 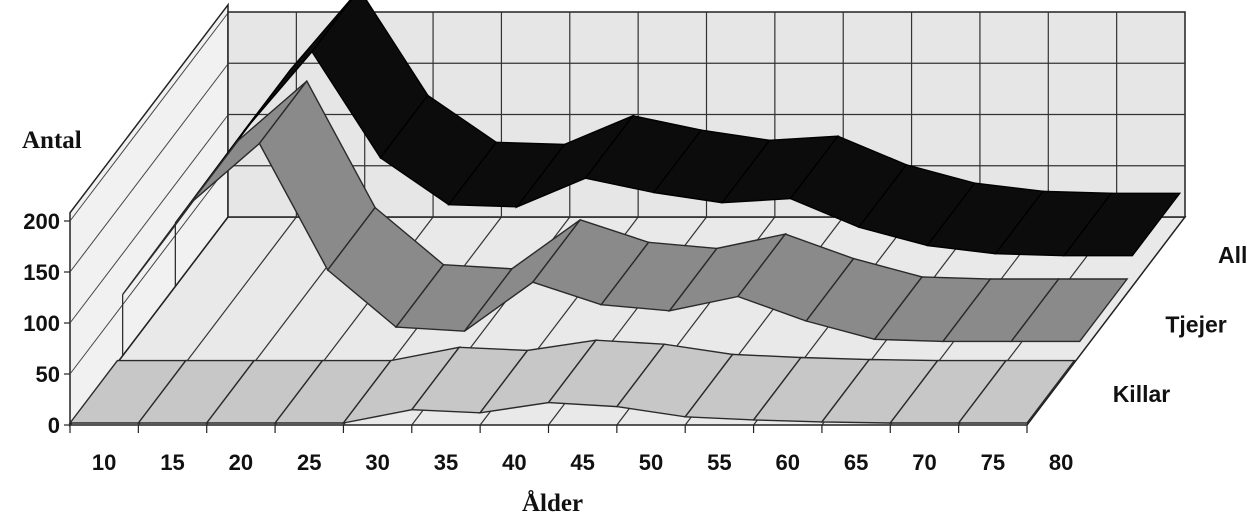 I want to click on x-tick-label: 25, so click(x=309, y=462).